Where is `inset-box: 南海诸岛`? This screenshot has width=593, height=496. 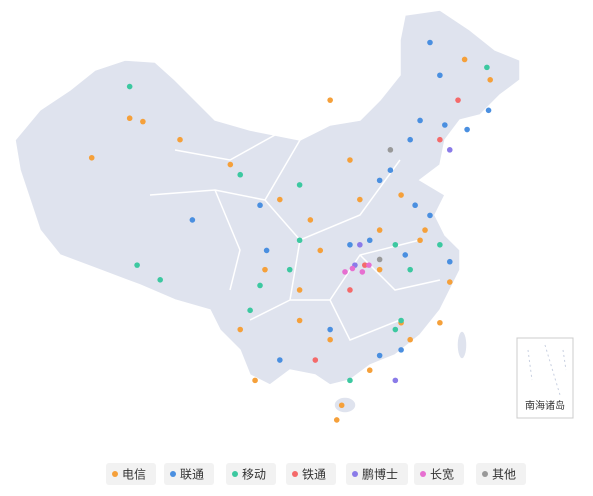 inset-box: 南海诸岛 is located at coordinates (545, 378).